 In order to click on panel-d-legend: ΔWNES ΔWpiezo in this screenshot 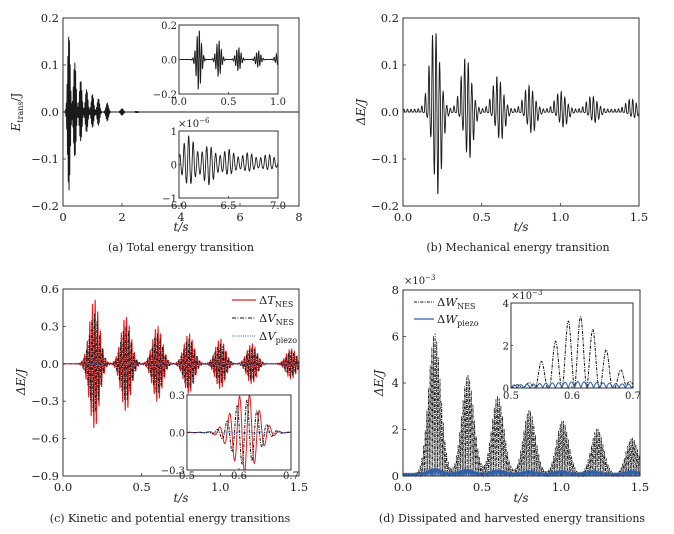, I will do `click(443, 310)`.